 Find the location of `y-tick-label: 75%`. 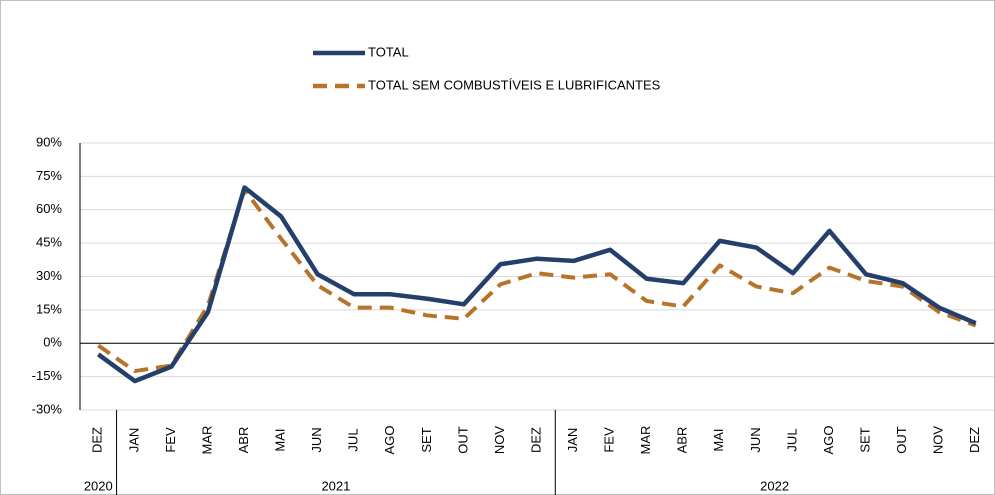

y-tick-label: 75% is located at coordinates (49, 175).